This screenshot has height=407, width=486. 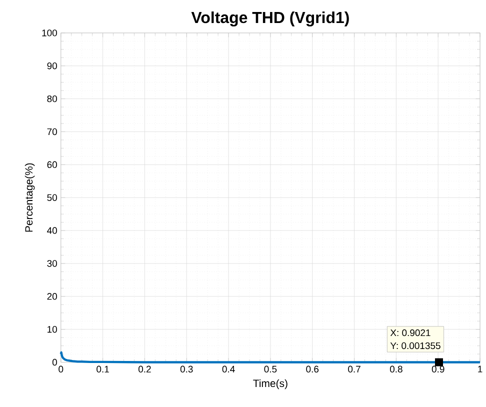 I want to click on y-tick-label: 10, so click(x=52, y=329).